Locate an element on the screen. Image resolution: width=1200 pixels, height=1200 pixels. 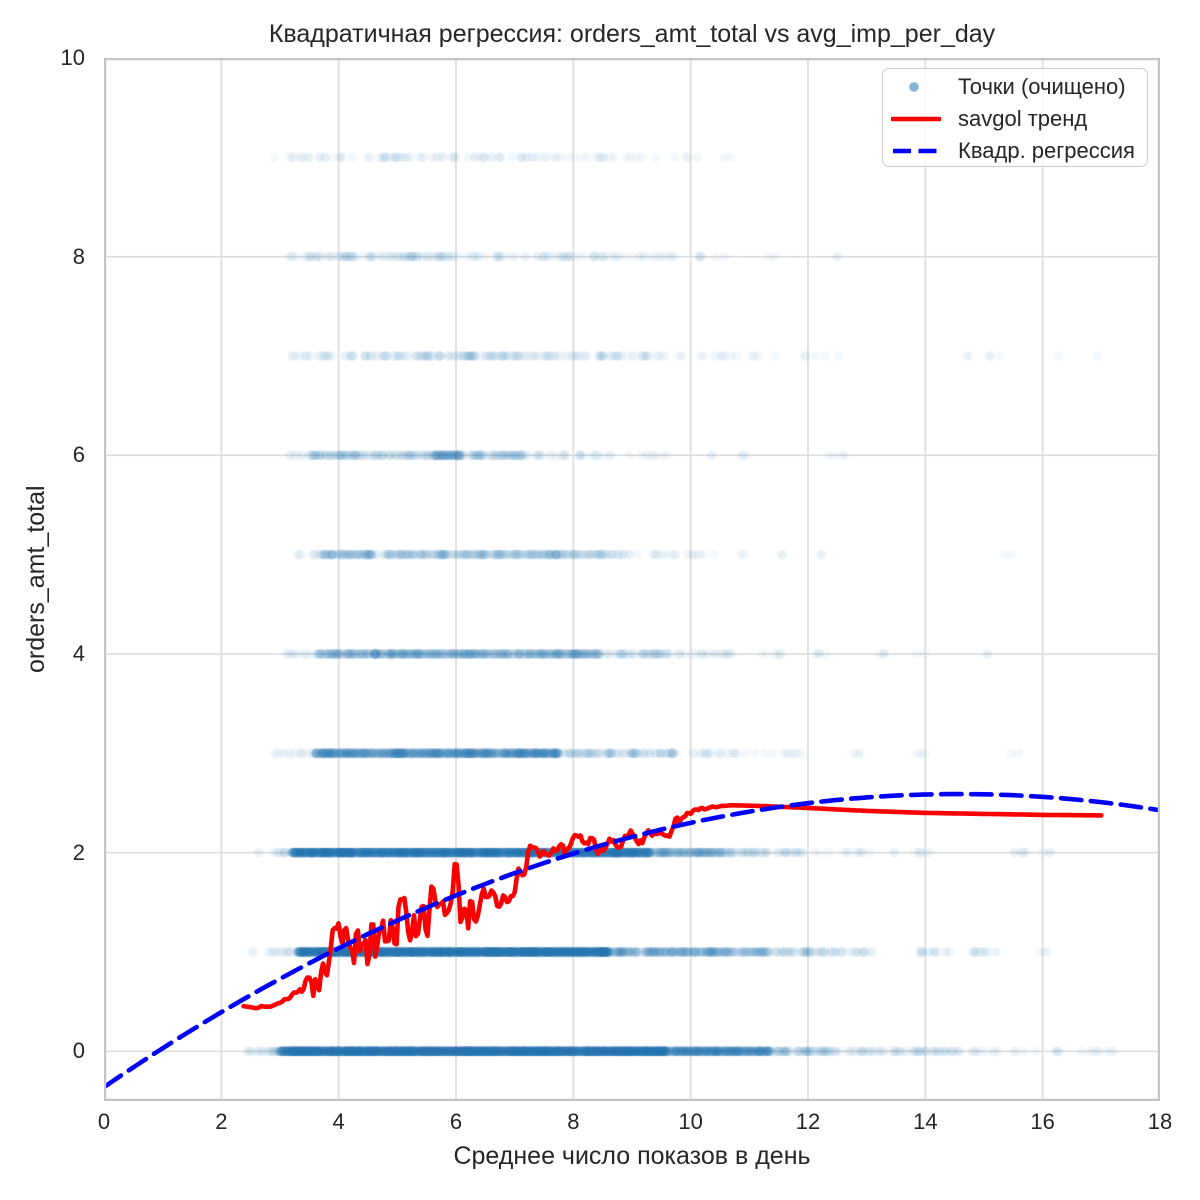
y-tick-label: 4 is located at coordinates (78, 653).